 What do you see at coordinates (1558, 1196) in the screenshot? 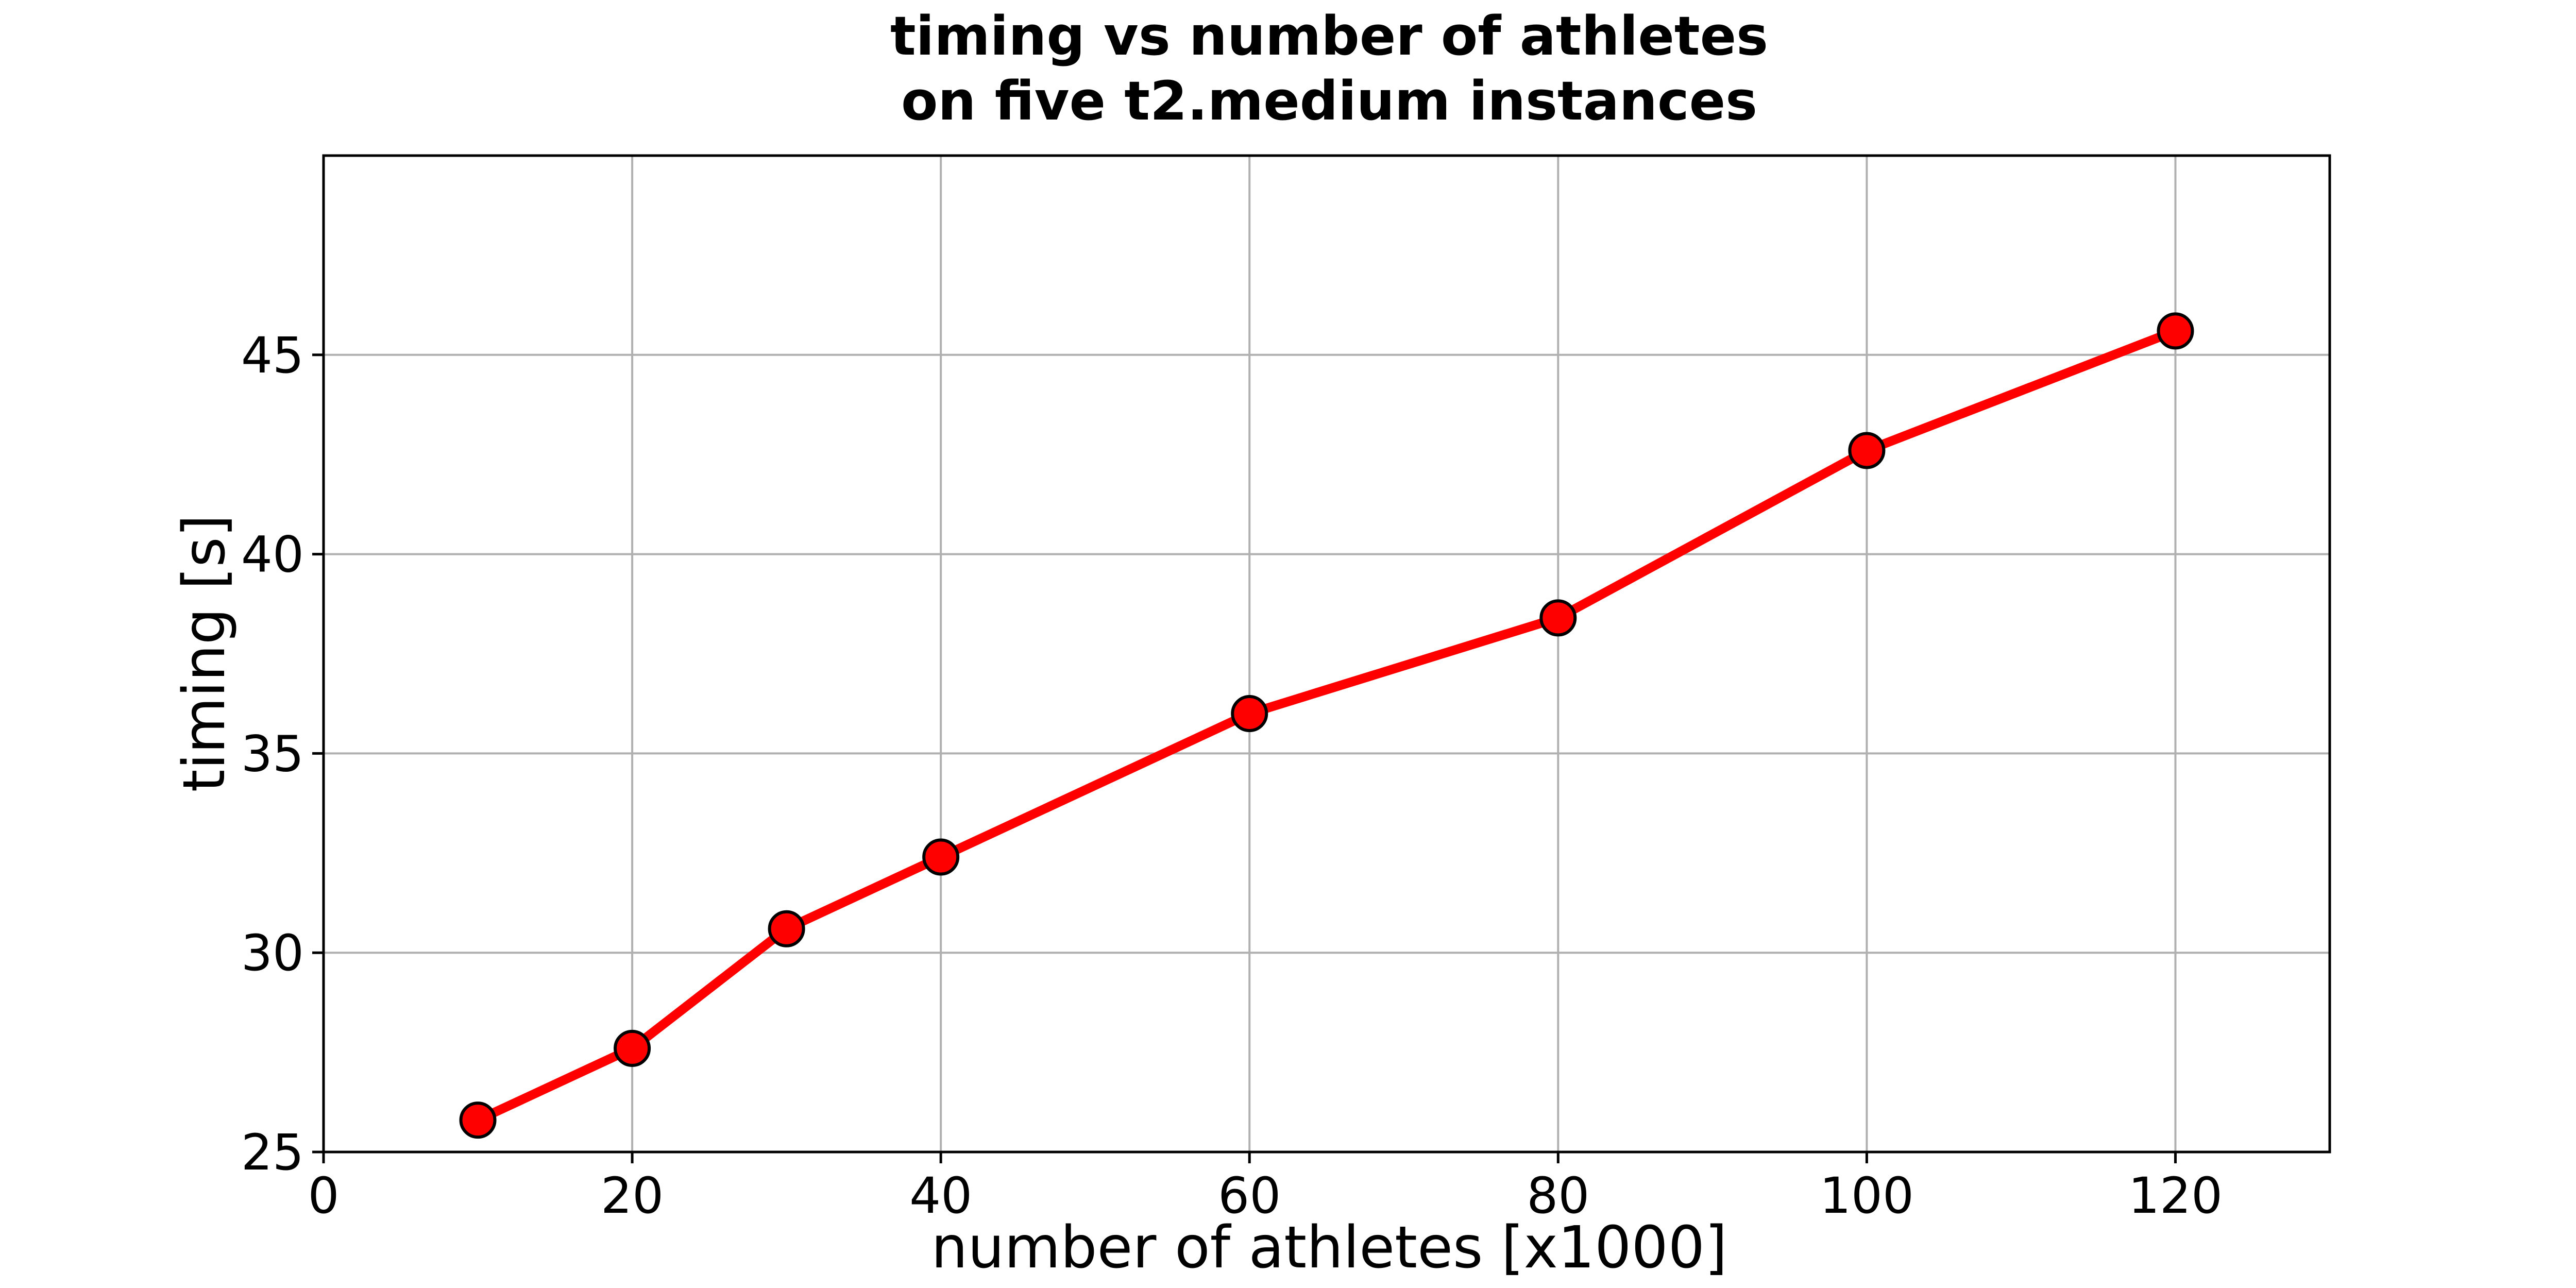
I see `x-tick-label: 80` at bounding box center [1558, 1196].